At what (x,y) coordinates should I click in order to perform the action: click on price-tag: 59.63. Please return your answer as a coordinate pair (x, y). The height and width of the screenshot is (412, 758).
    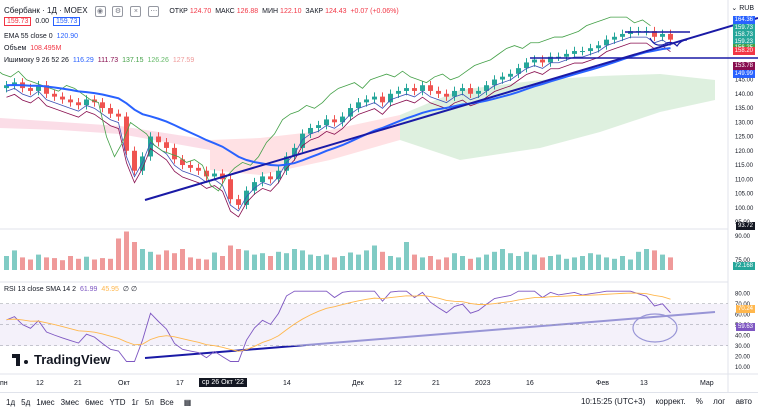
    Looking at the image, I should click on (745, 327).